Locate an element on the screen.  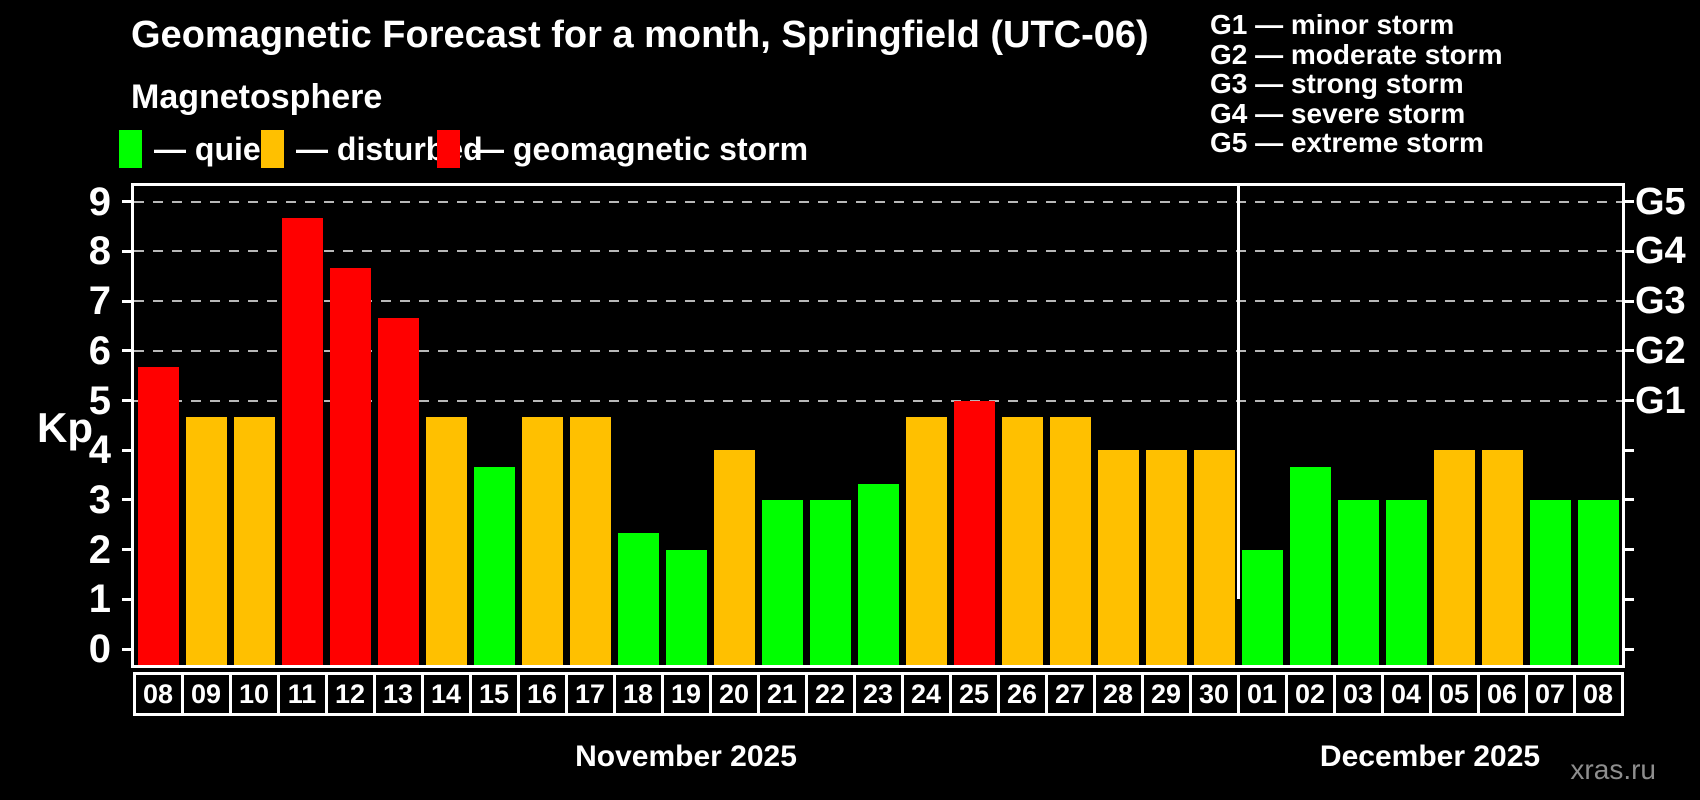
y-axis-title: Kp is located at coordinates (65, 427).